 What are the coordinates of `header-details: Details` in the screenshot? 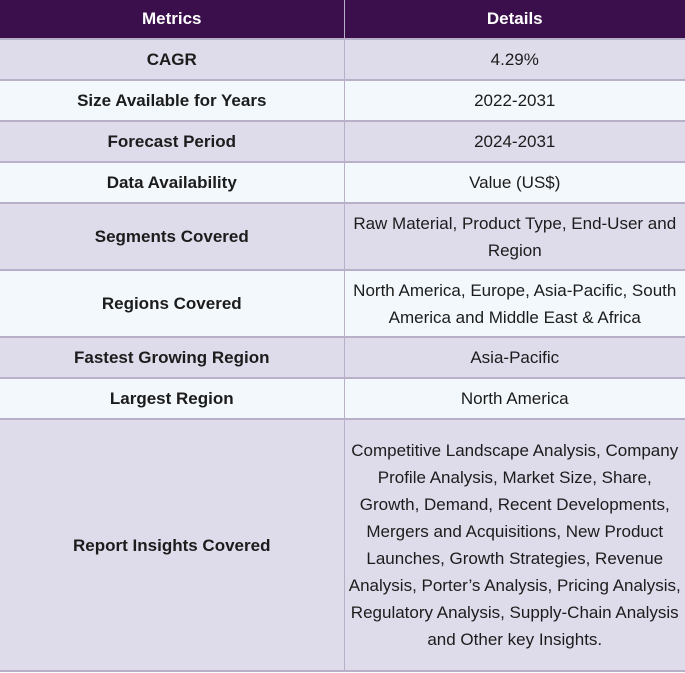 It's located at (514, 20).